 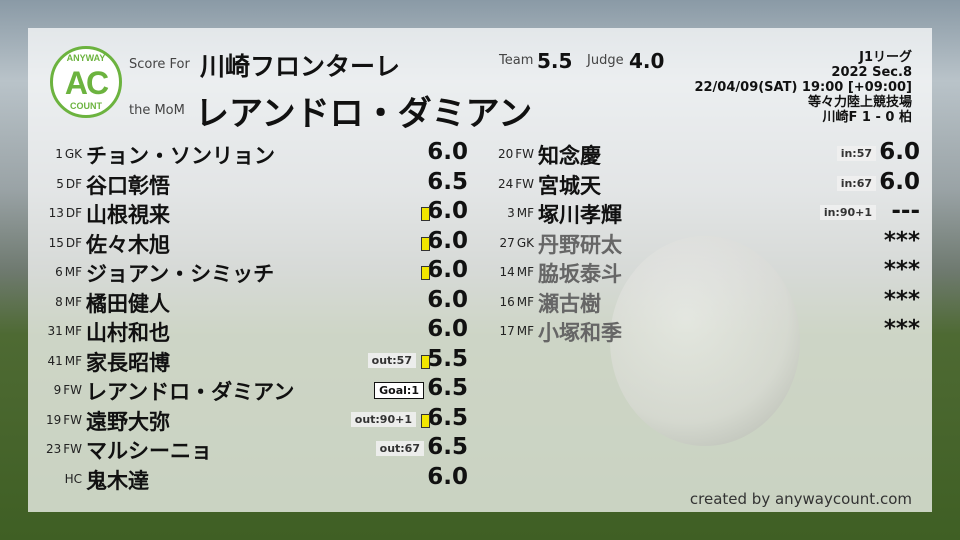 What do you see at coordinates (847, 212) in the screenshot?
I see `sub-badge: in:90+1` at bounding box center [847, 212].